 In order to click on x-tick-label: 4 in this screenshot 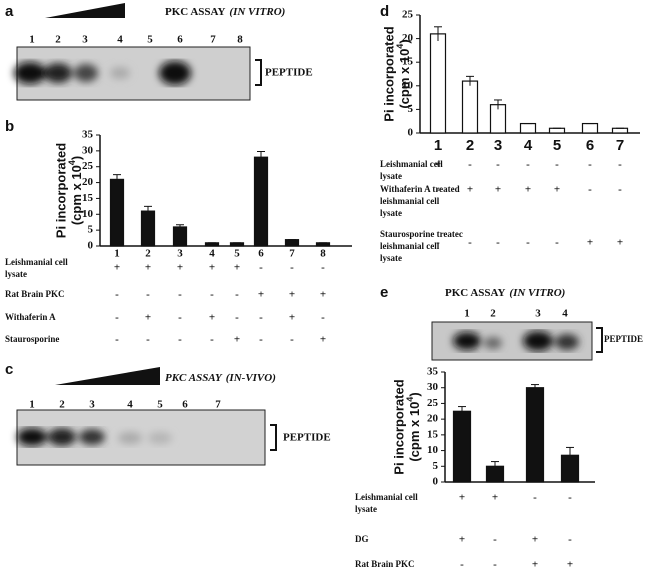, I will do `click(528, 145)`.